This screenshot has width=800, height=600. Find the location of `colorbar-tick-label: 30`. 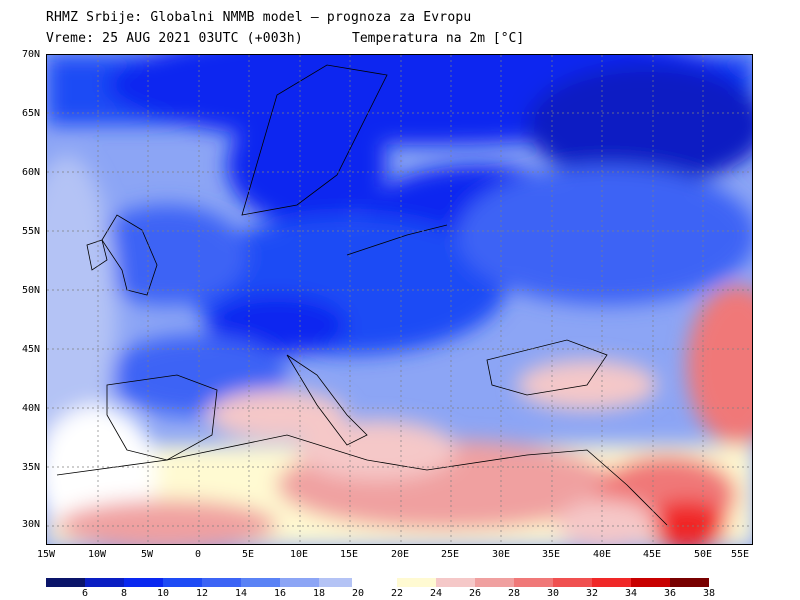

colorbar-tick-label: 30 is located at coordinates (553, 593).